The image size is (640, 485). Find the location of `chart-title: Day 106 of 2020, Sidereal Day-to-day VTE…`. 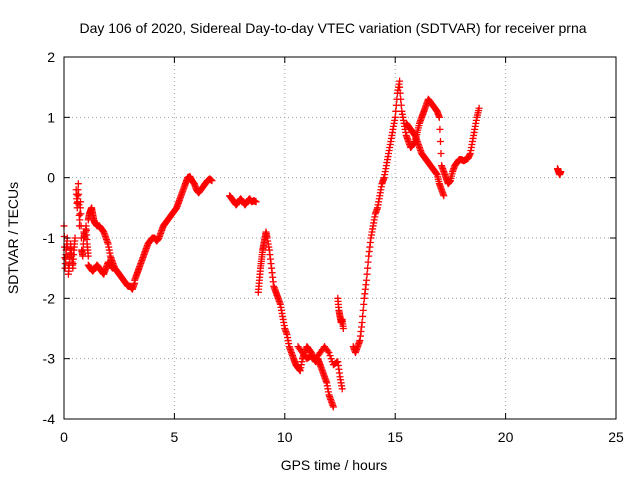

chart-title: Day 106 of 2020, Sidereal Day-to-day VTE… is located at coordinates (332, 28).